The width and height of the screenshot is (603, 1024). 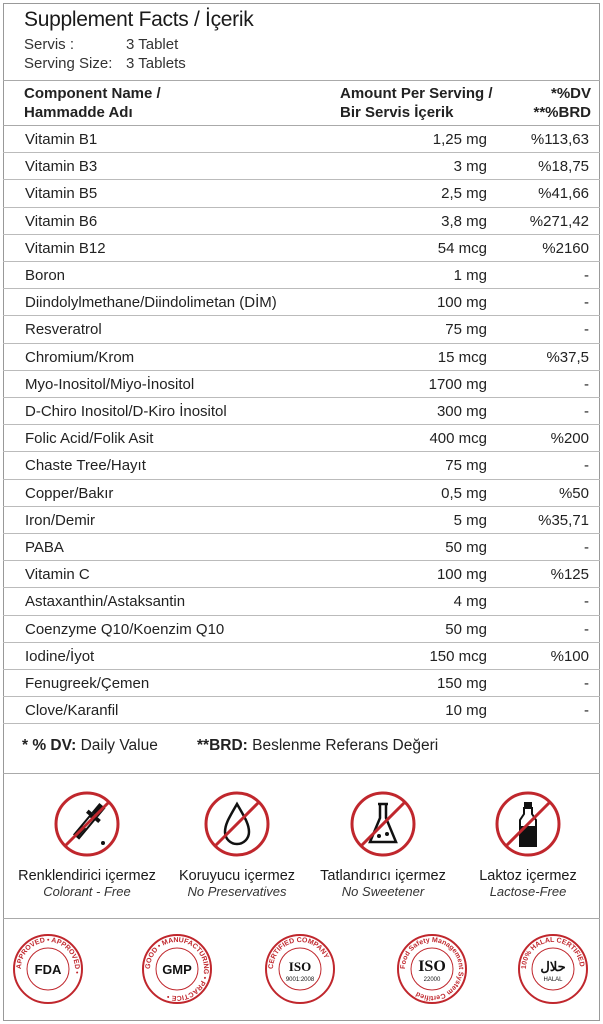 I want to click on header-amount: Amount Per Serving / Bir Servis İçerik, so click(x=416, y=103).